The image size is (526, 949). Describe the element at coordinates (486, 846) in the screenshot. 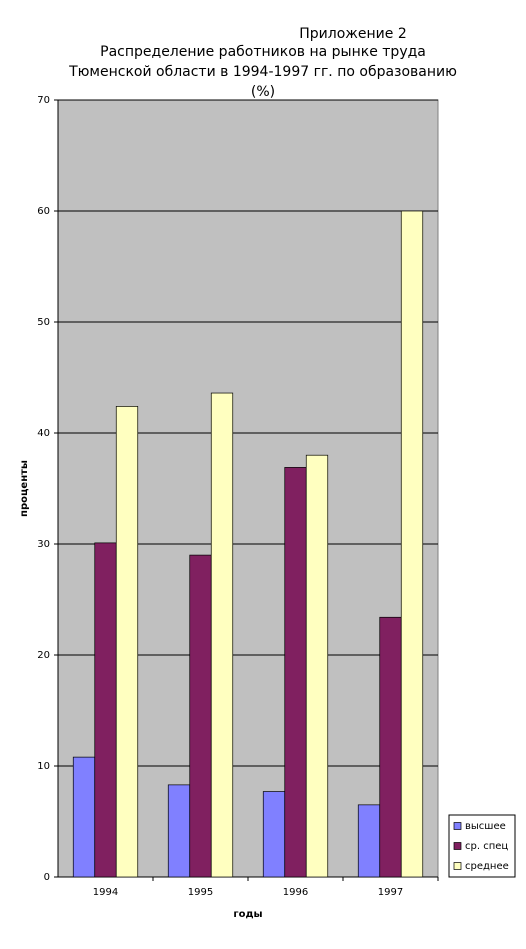

I see `legend-label: ср. спец` at that location.